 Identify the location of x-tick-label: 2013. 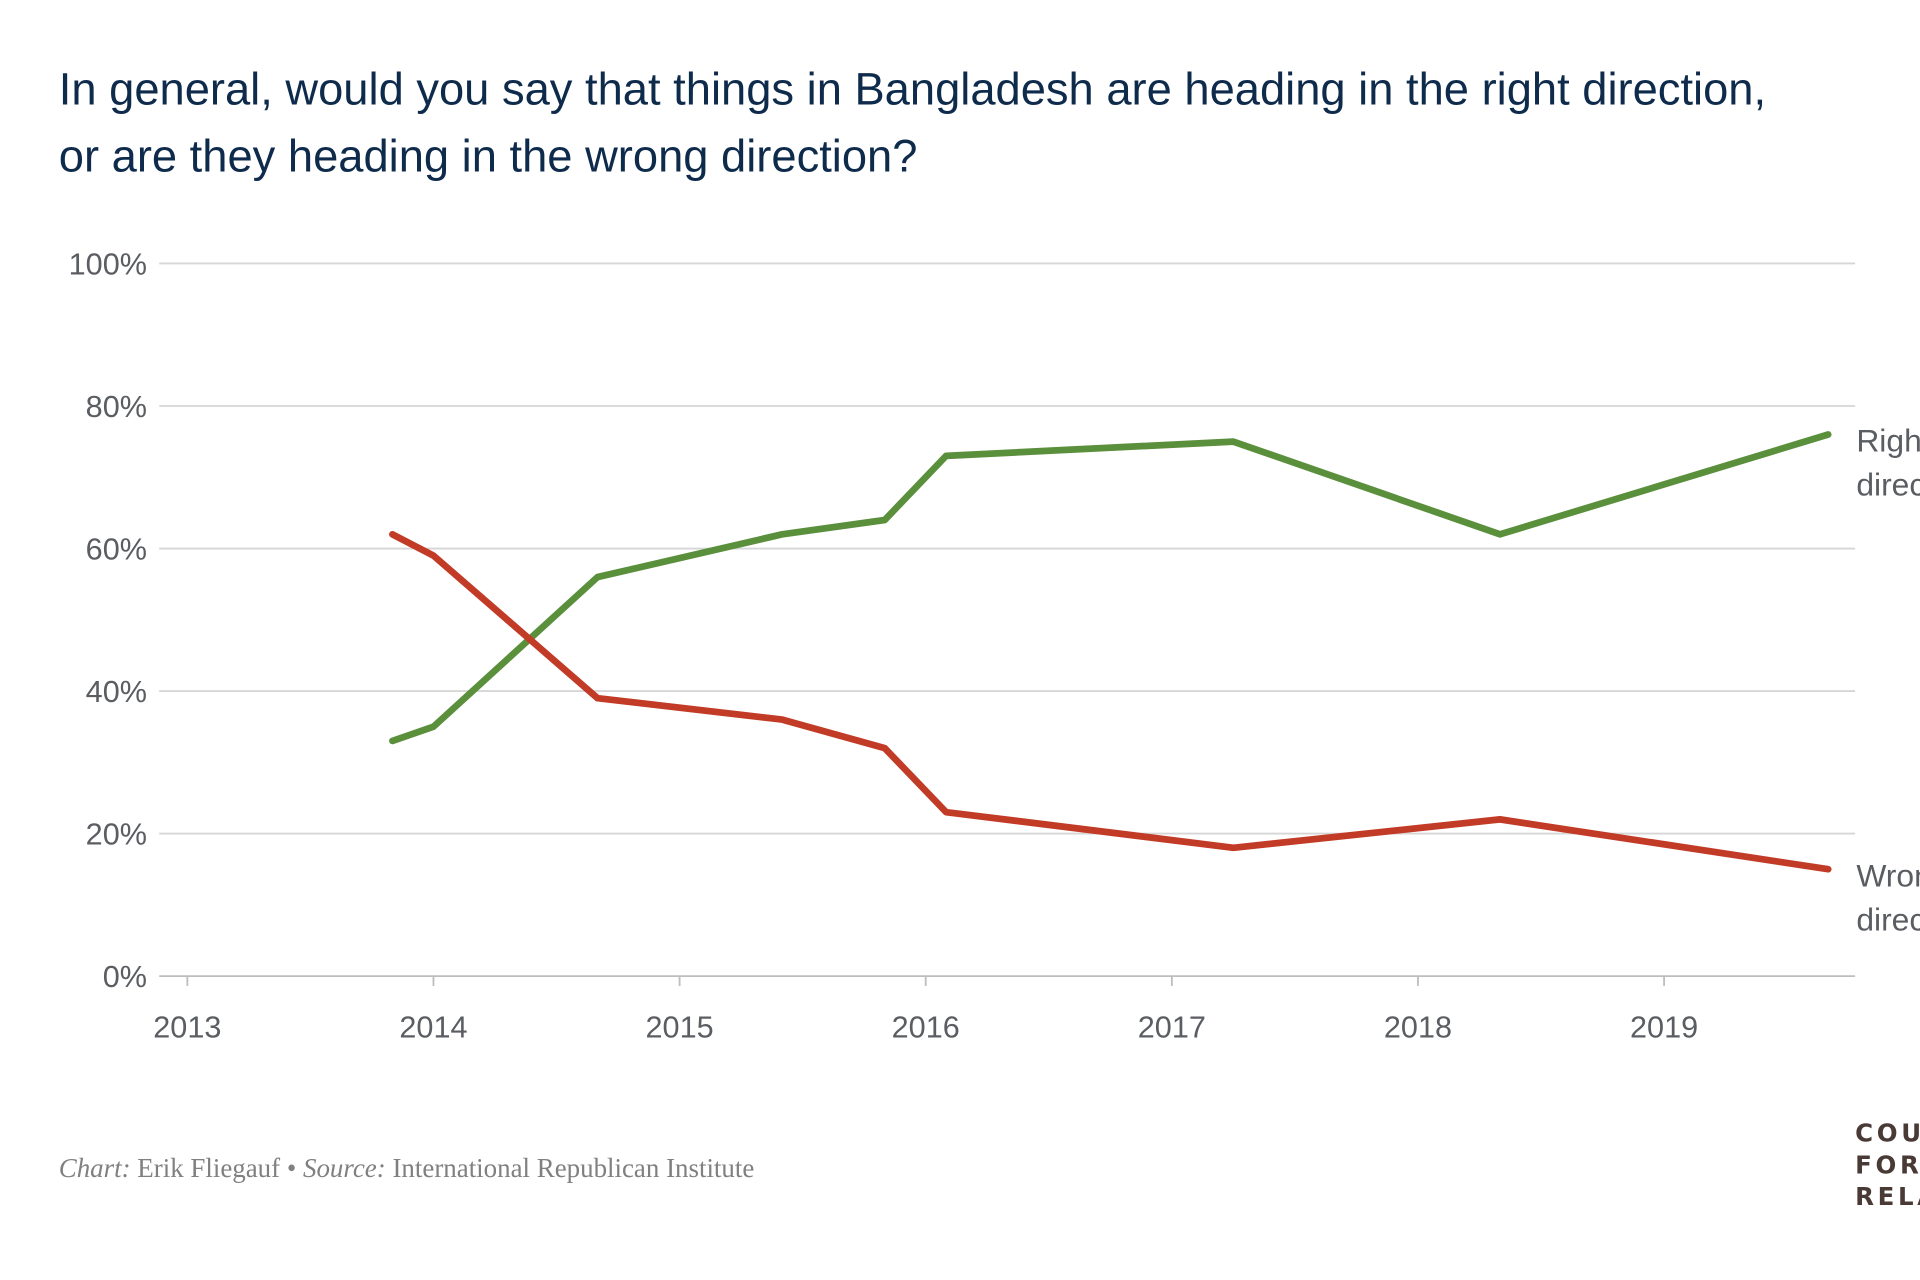
(187, 1027).